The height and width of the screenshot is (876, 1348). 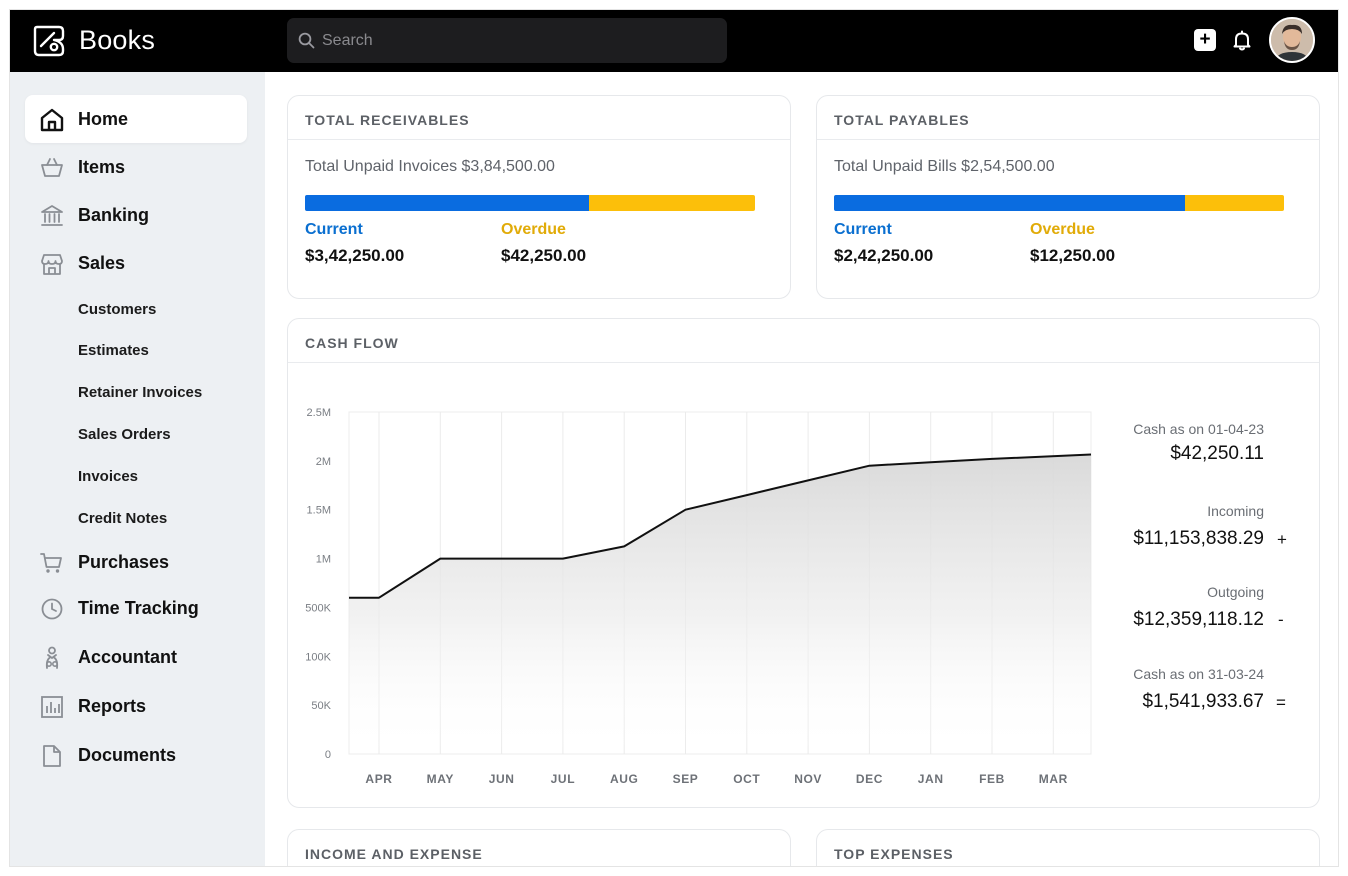 I want to click on y-tick-label: 0, so click(x=328, y=755).